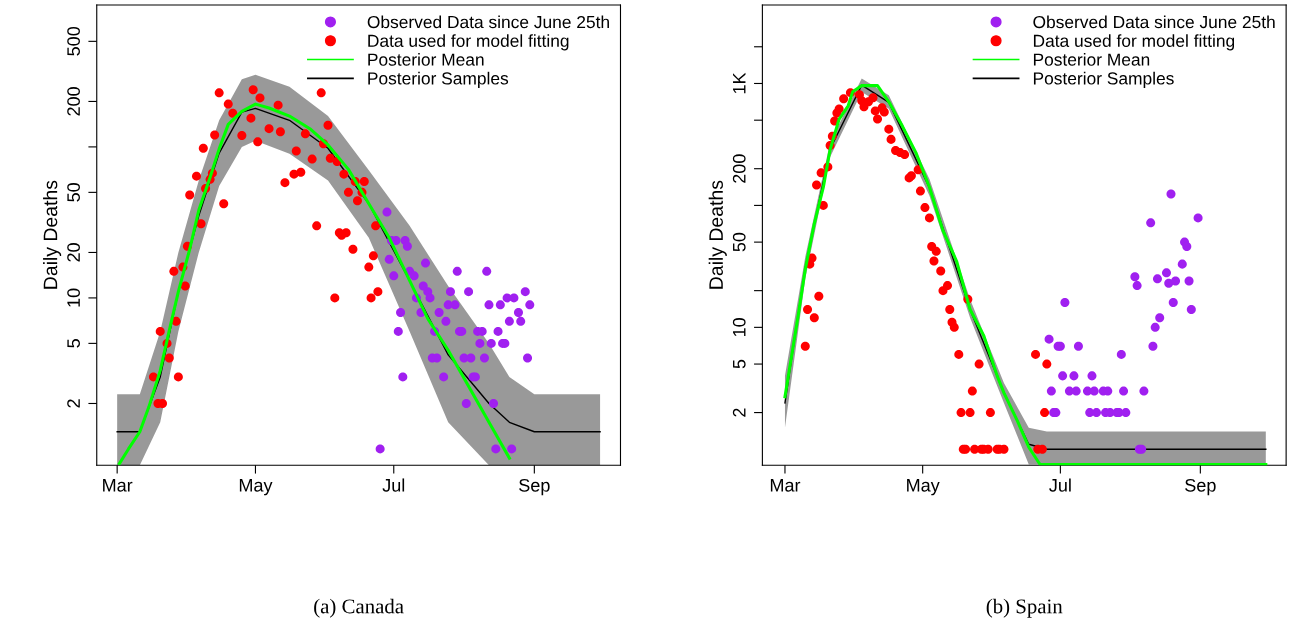 This screenshot has width=1290, height=627. Describe the element at coordinates (359, 608) in the screenshot. I see `text: (a) Canada` at that location.